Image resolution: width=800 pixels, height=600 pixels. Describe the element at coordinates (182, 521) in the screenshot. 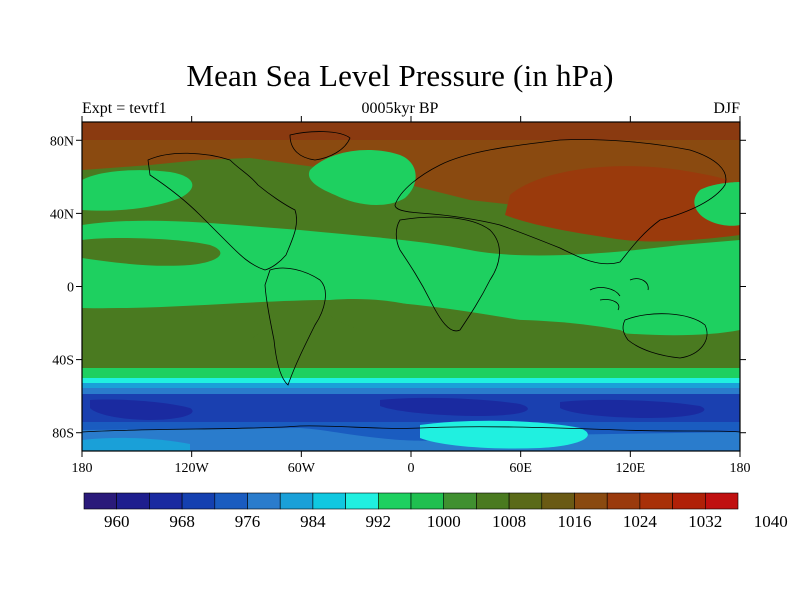

I see `colorbar-label: 968` at that location.